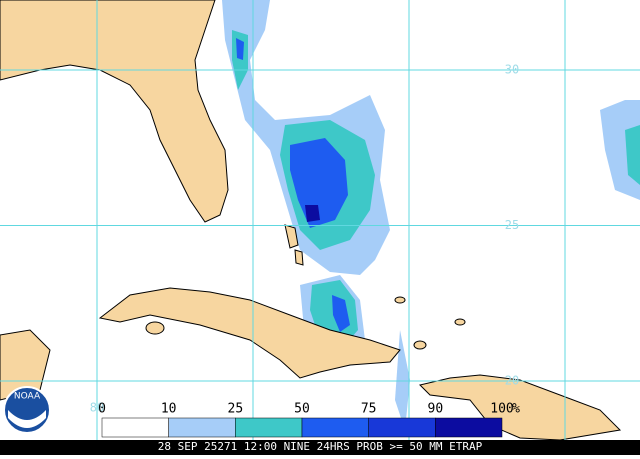  What do you see at coordinates (27, 397) in the screenshot?
I see `logo-text: NOAA` at bounding box center [27, 397].